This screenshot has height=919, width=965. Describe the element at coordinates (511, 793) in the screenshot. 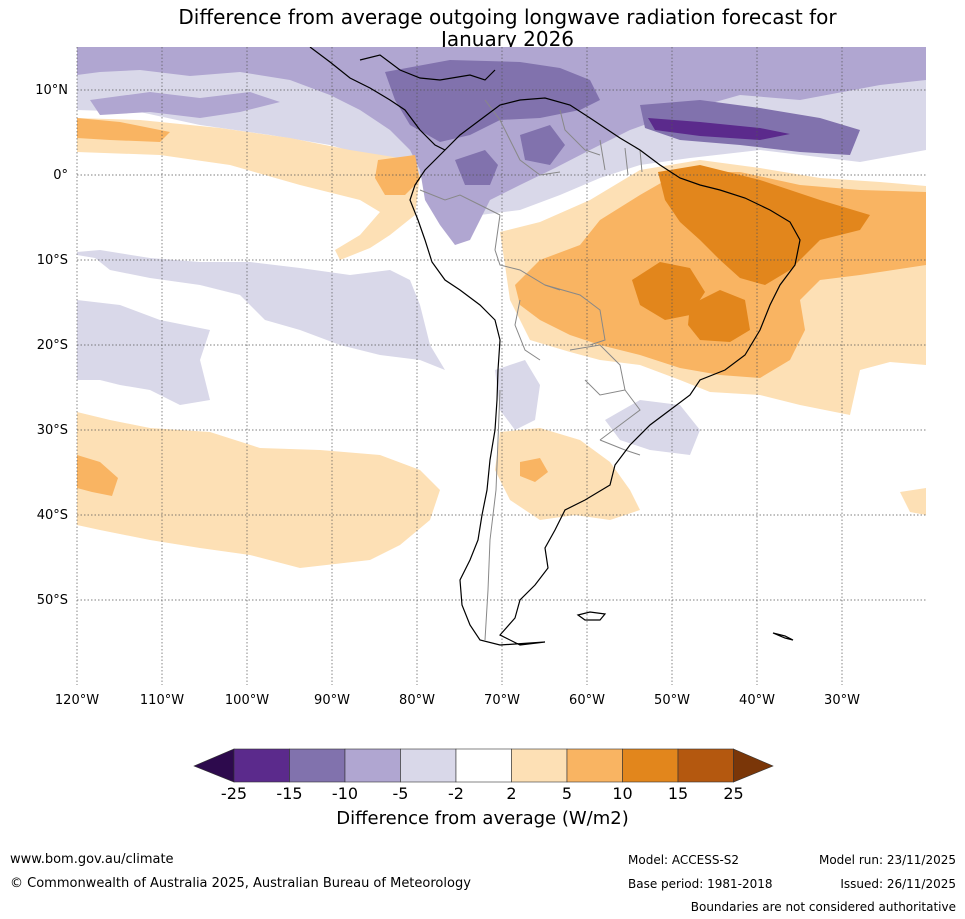

I see `colorbar-tick: 2` at that location.